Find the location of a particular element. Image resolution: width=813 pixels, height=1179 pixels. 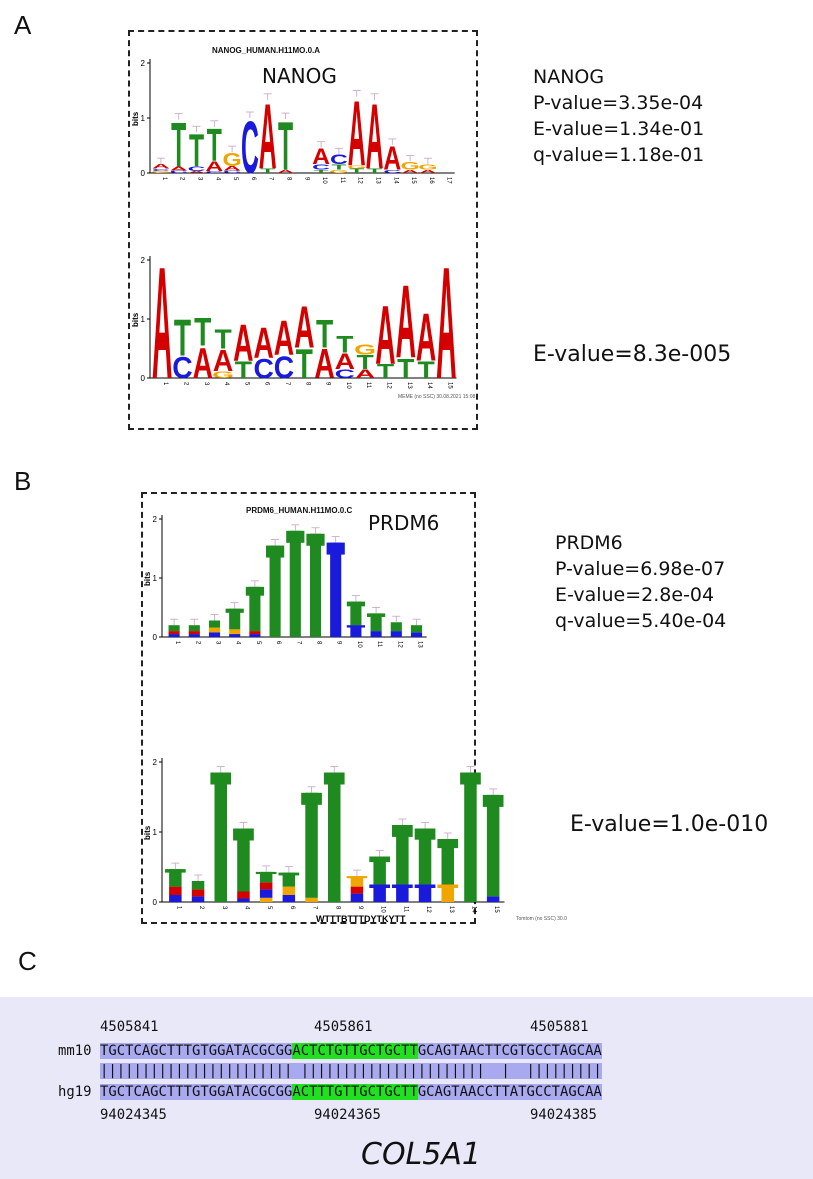

logo-position-label: 16 is located at coordinates (431, 180).